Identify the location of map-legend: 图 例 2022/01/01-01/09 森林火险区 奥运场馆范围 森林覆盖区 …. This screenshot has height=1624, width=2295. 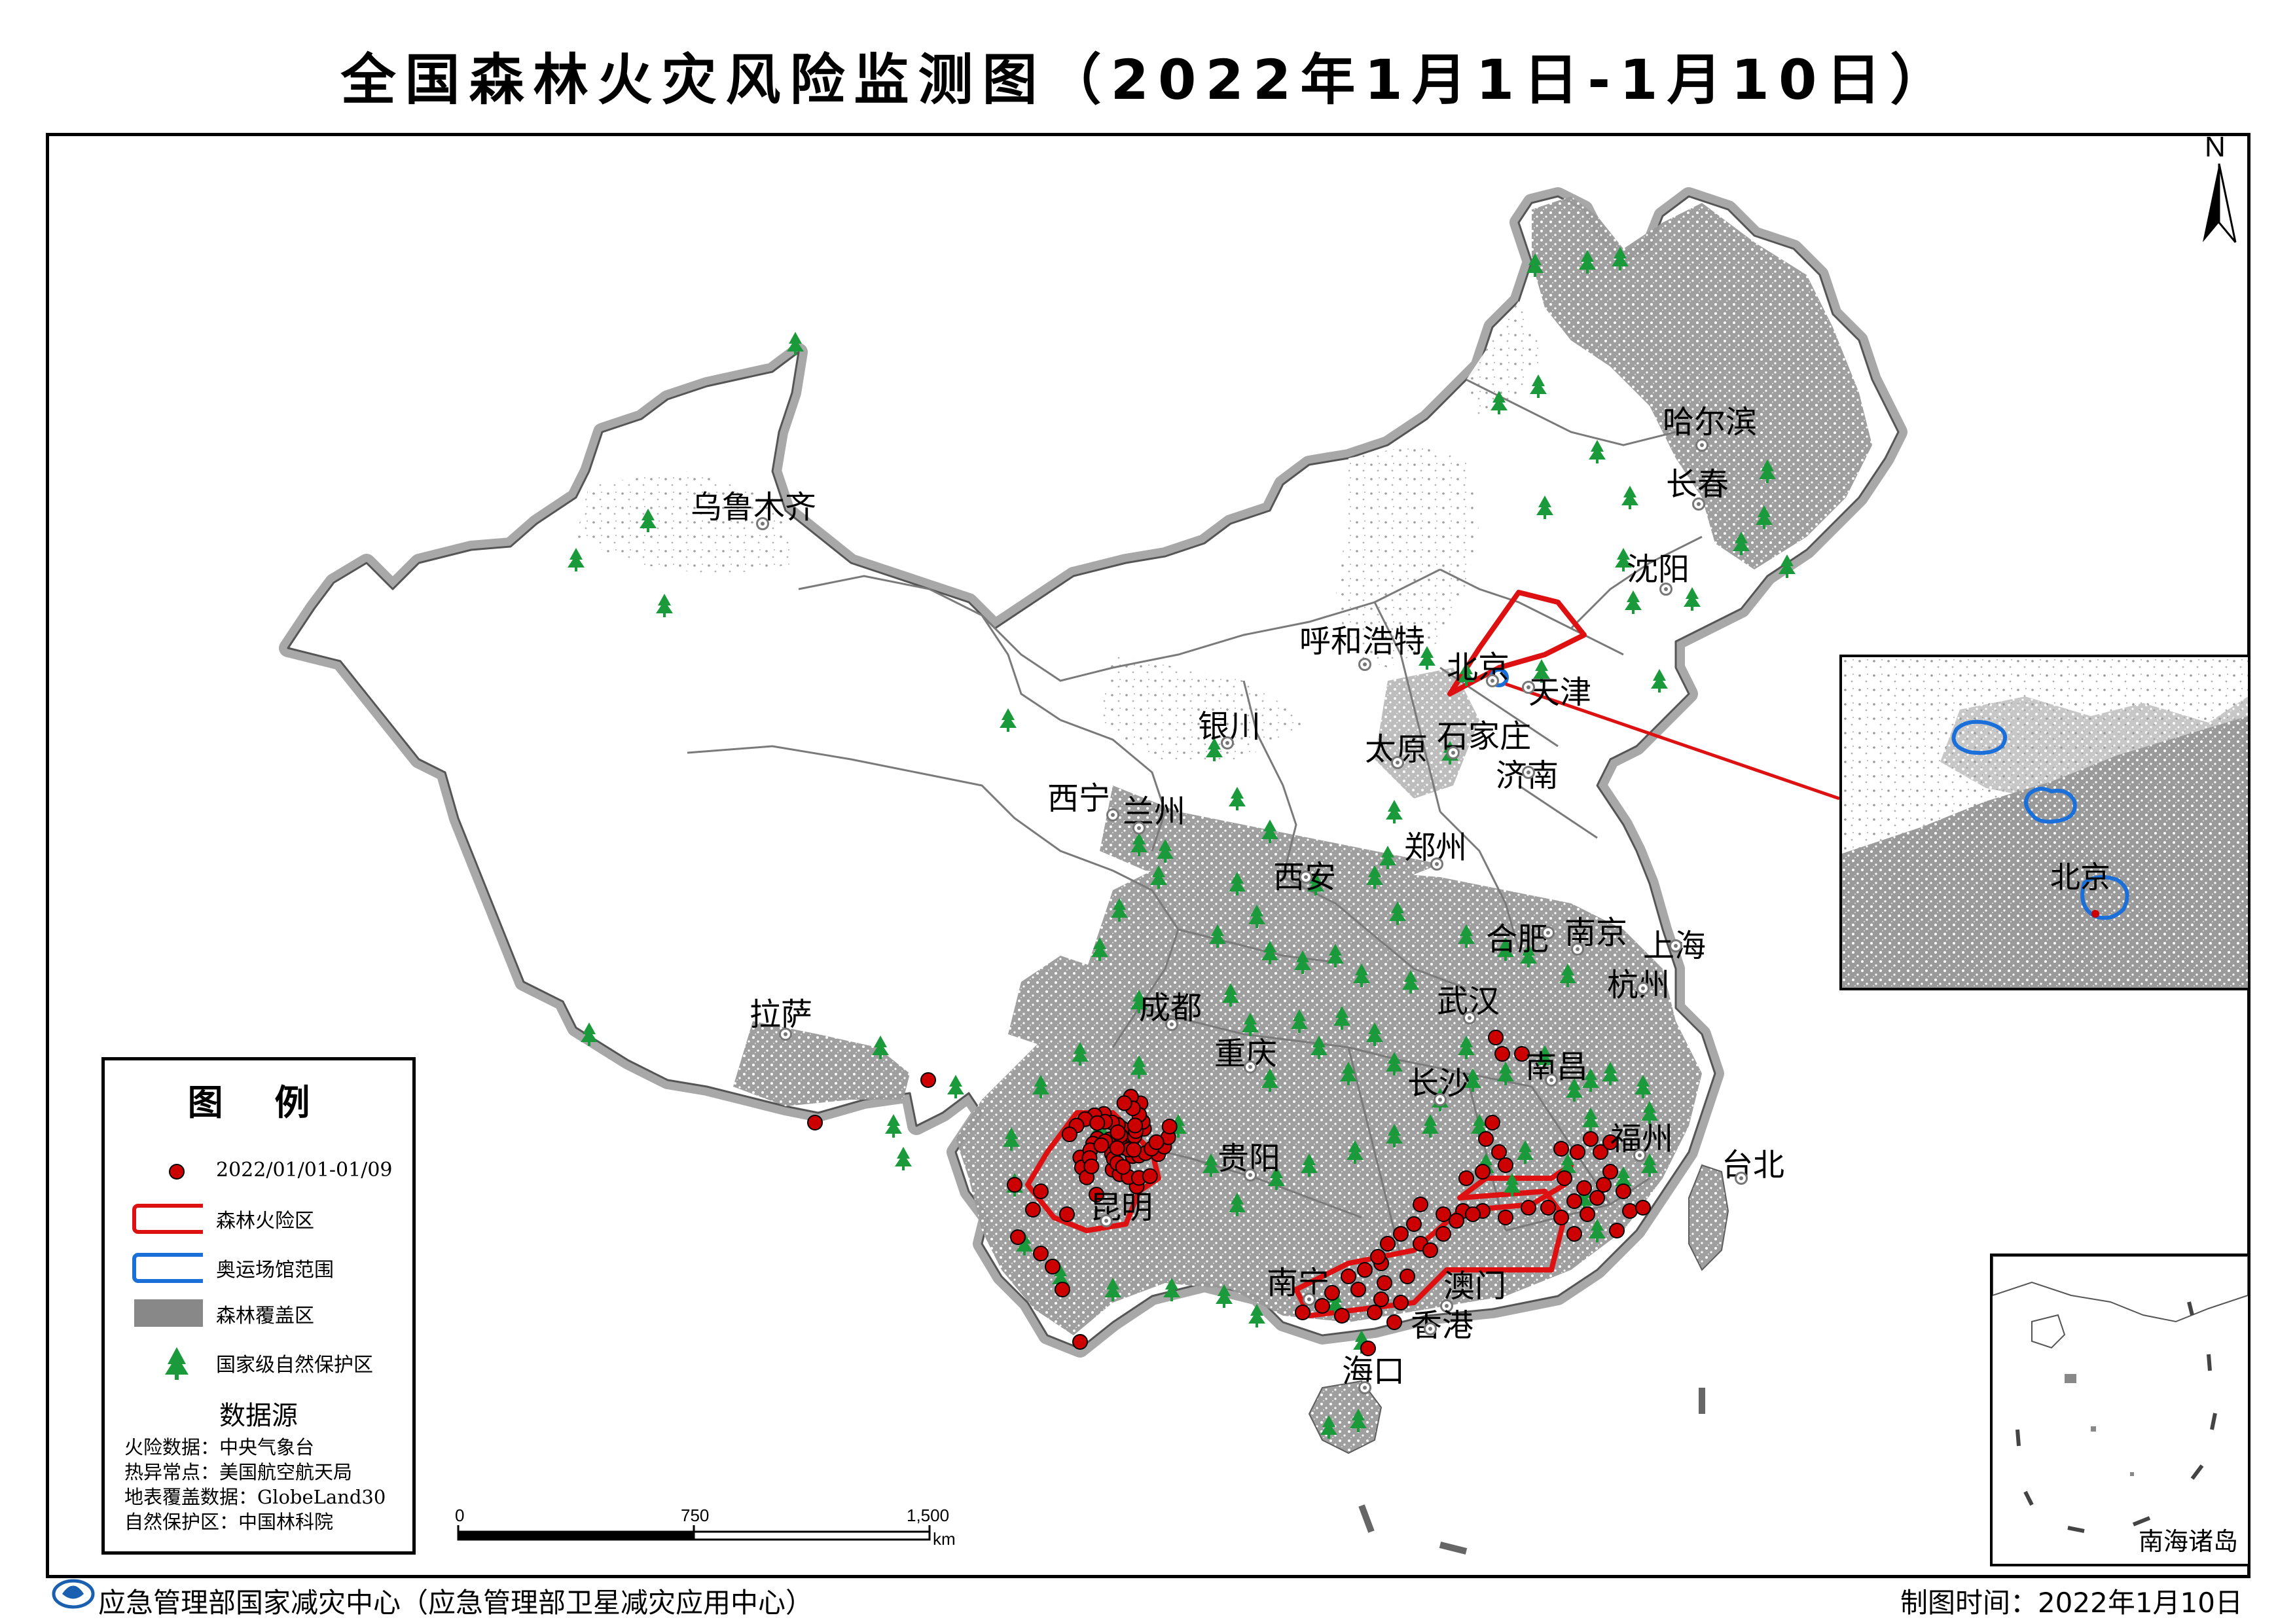
(259, 1306).